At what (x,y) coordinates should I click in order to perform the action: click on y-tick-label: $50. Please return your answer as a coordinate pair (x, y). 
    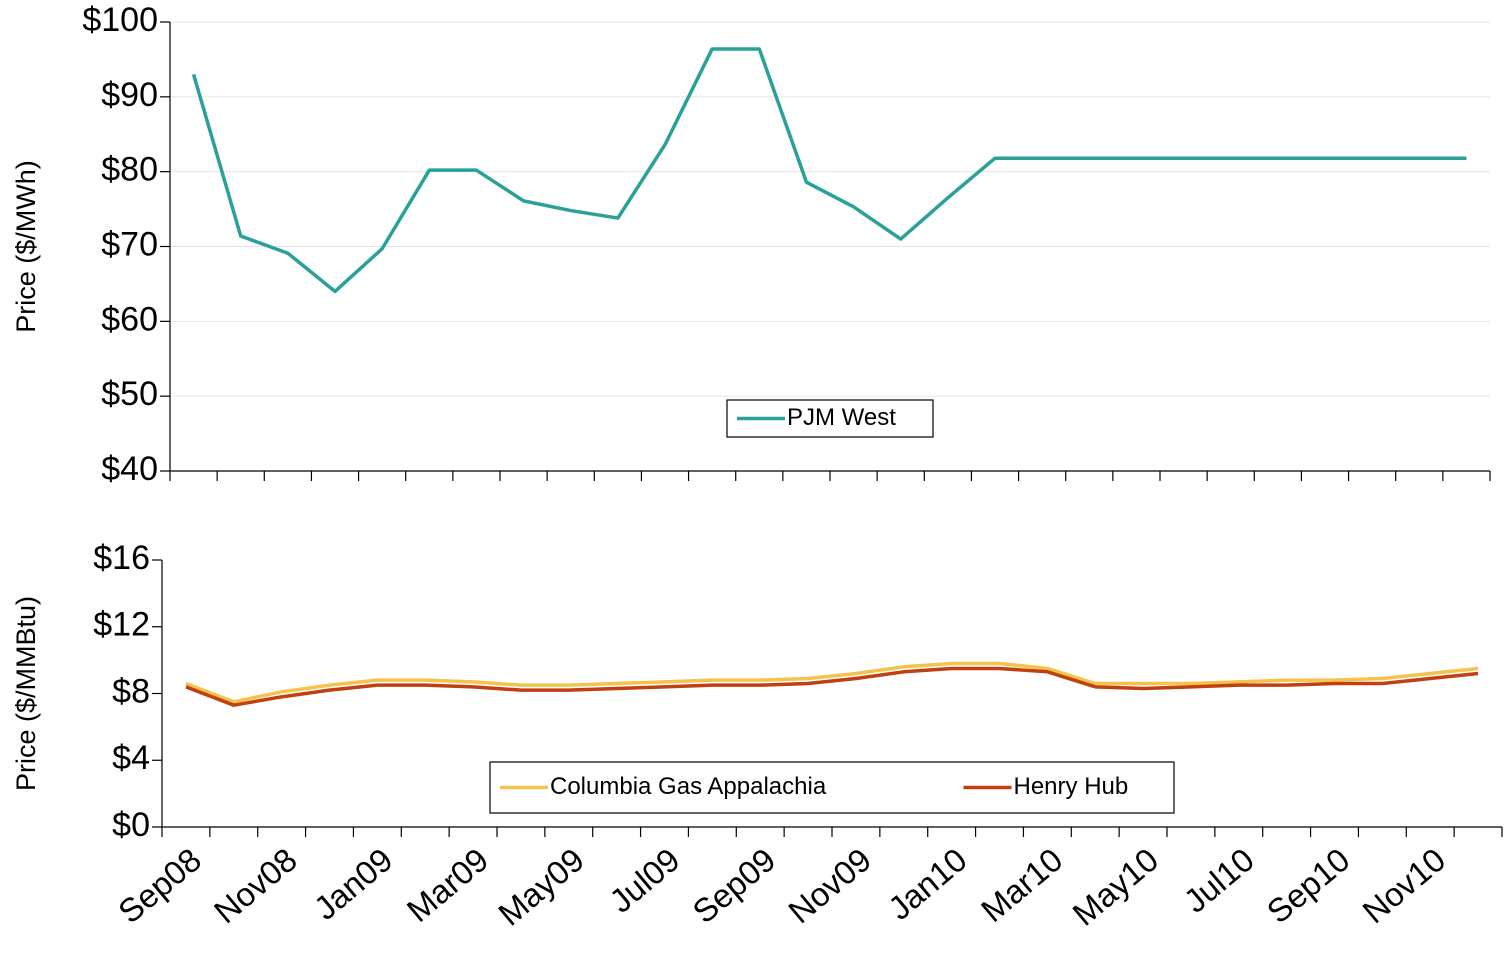
    Looking at the image, I should click on (129, 394).